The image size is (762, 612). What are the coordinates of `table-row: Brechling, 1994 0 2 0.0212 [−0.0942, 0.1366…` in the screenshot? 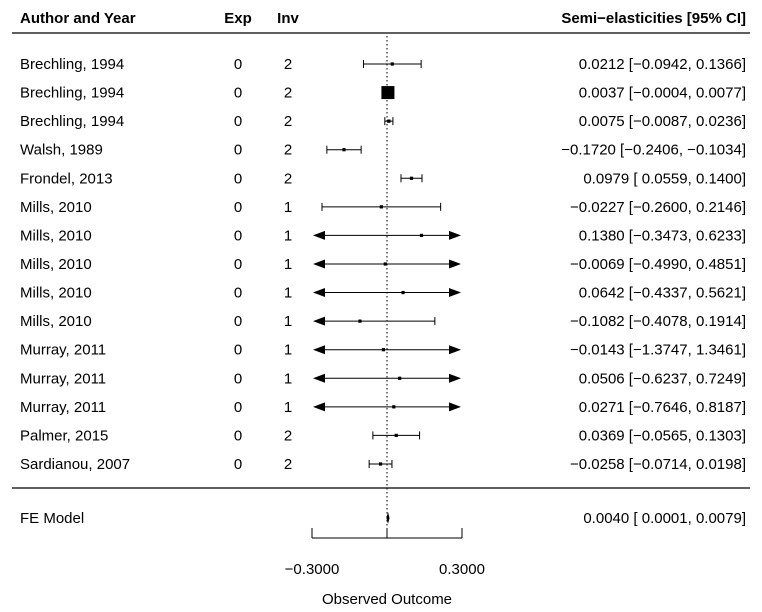 It's located at (383, 64).